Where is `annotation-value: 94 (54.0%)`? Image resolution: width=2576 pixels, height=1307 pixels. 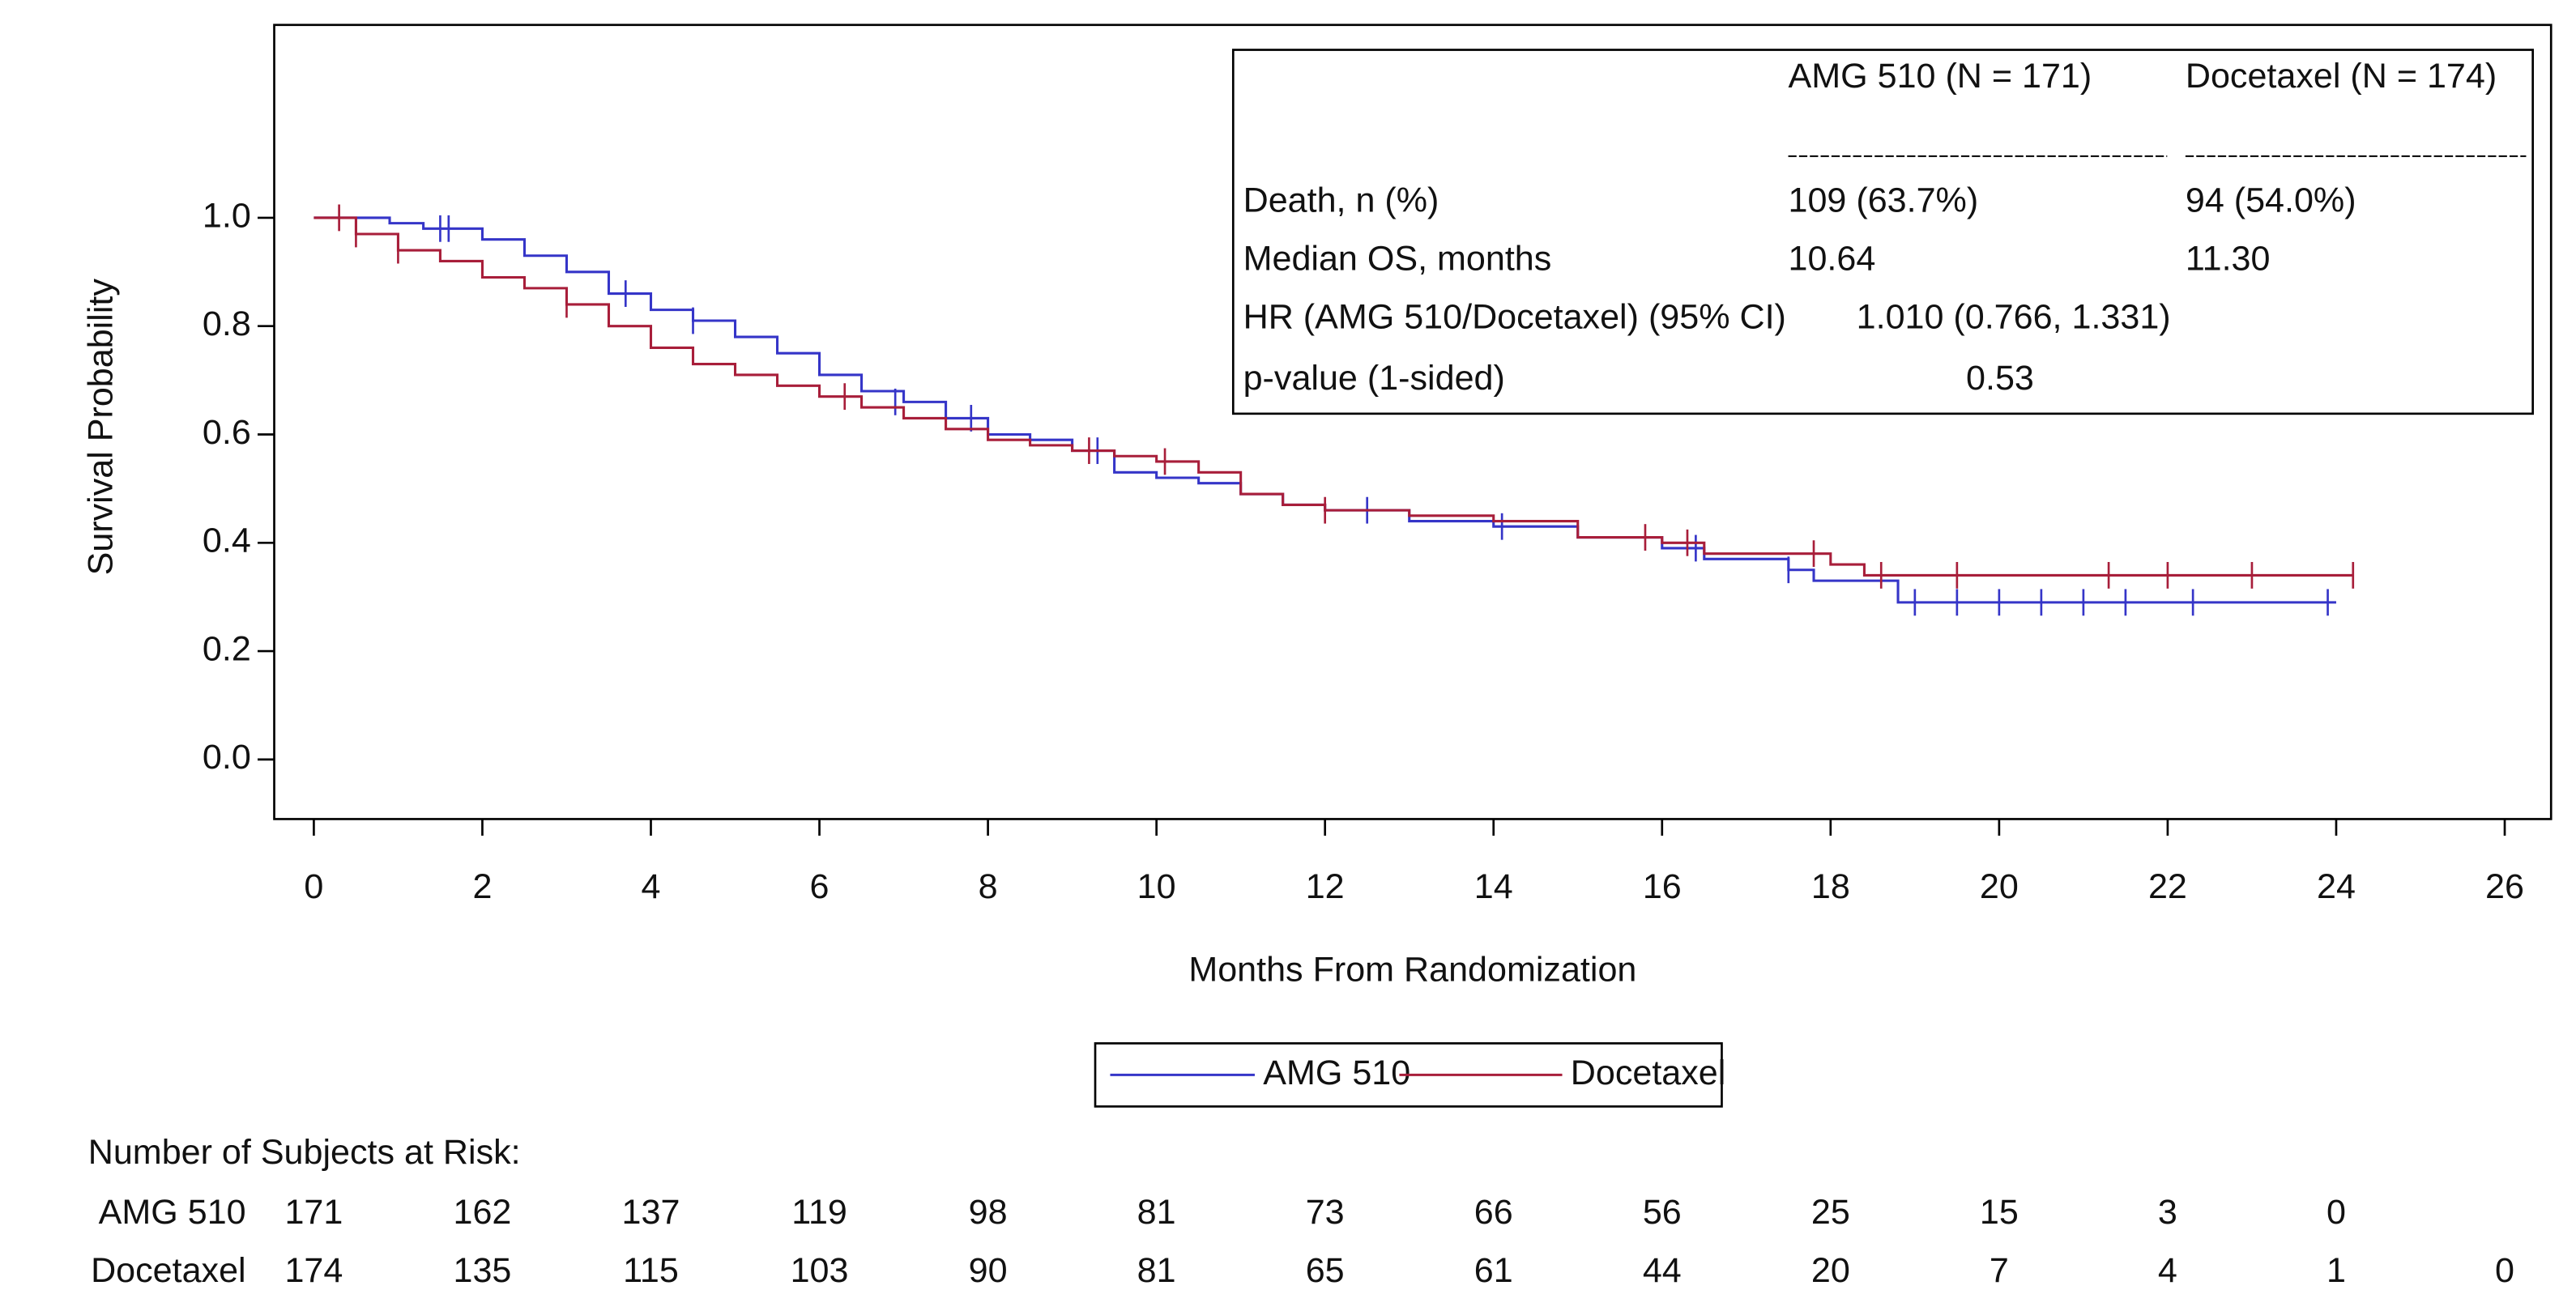 annotation-value: 94 (54.0%) is located at coordinates (2271, 200).